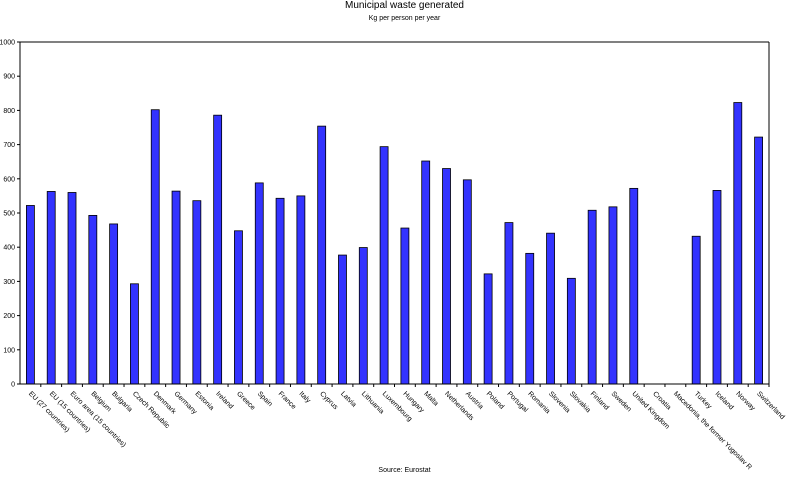 The width and height of the screenshot is (809, 478). What do you see at coordinates (9, 179) in the screenshot?
I see `y-tick-label: 600` at bounding box center [9, 179].